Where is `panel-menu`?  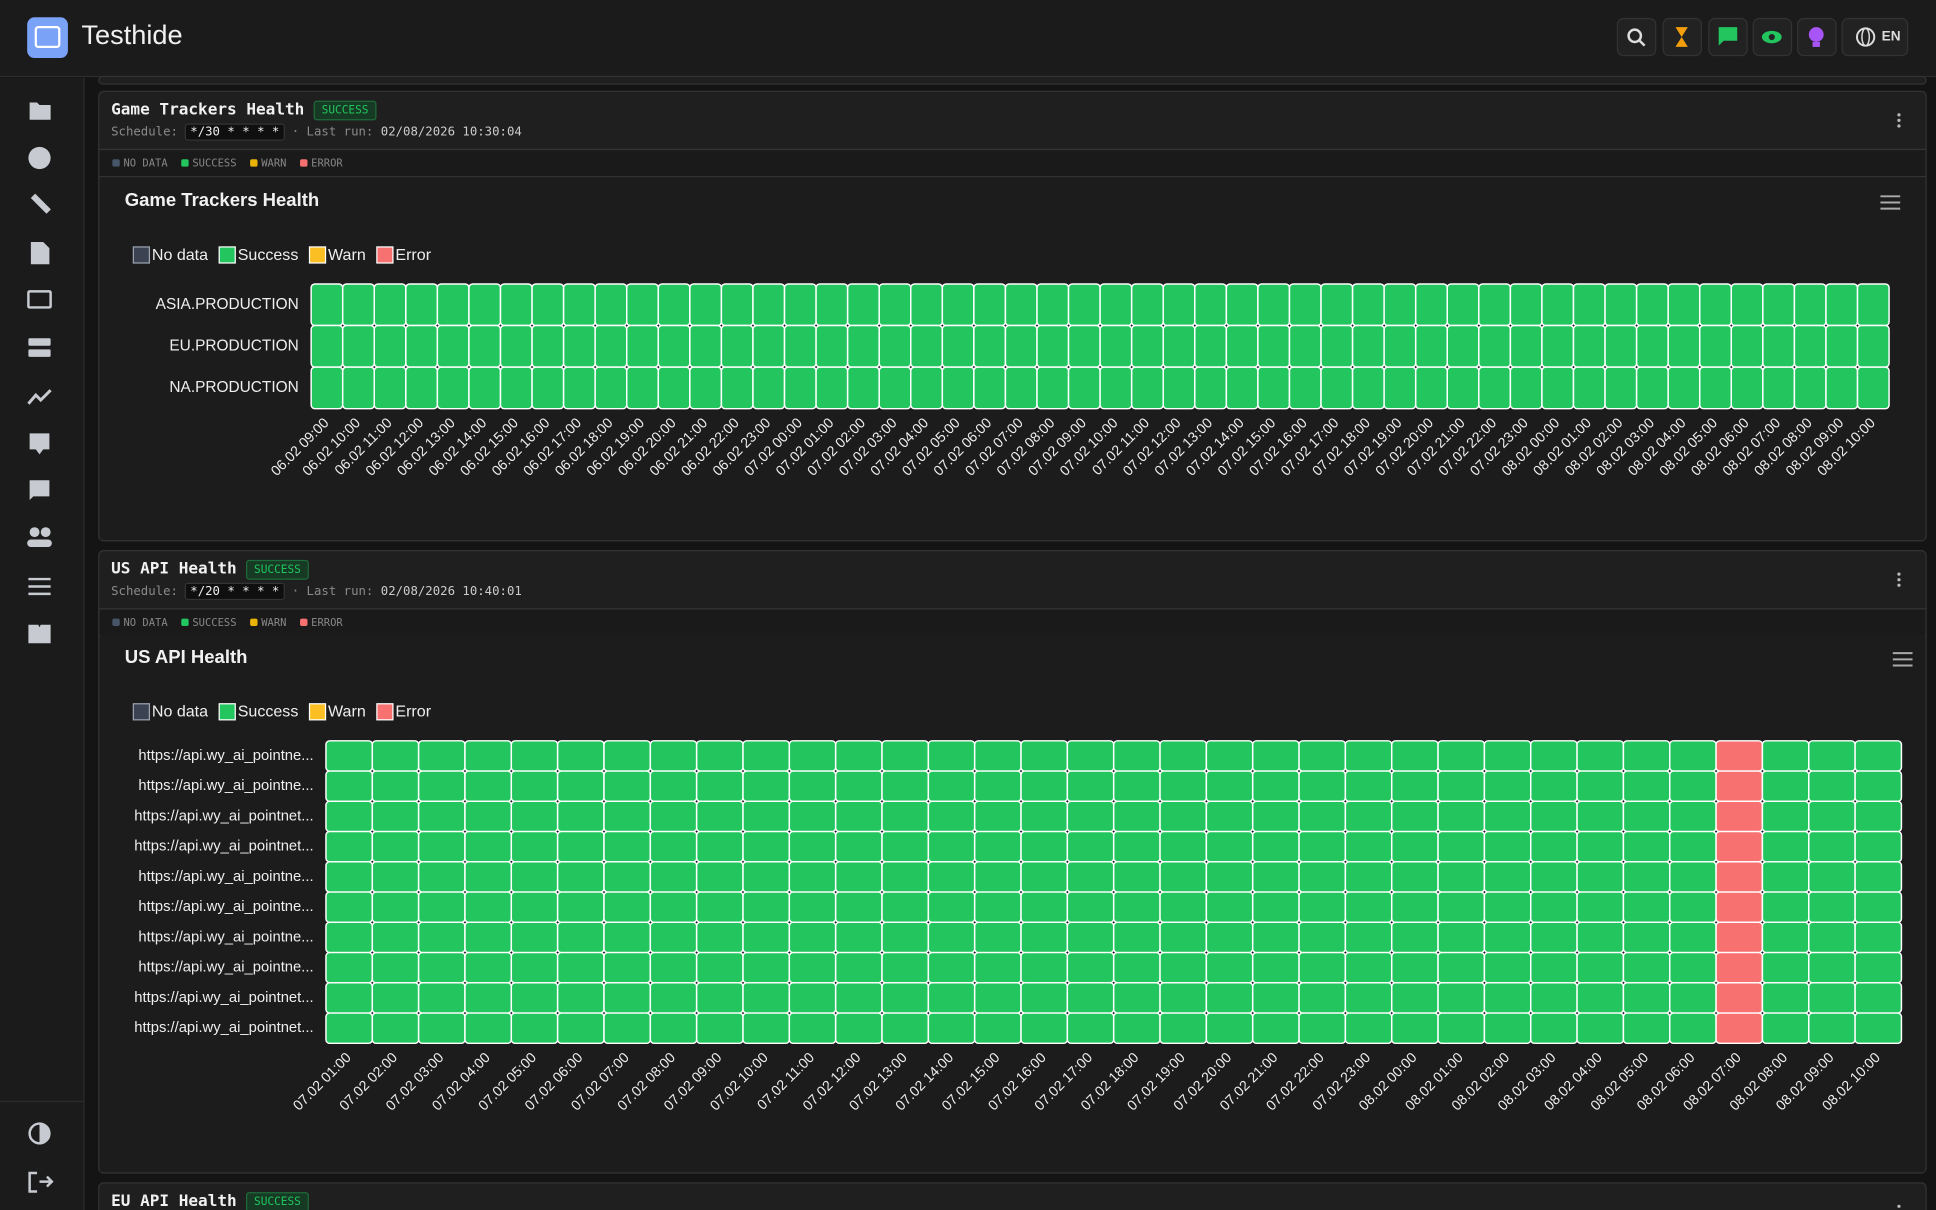 panel-menu is located at coordinates (1899, 115).